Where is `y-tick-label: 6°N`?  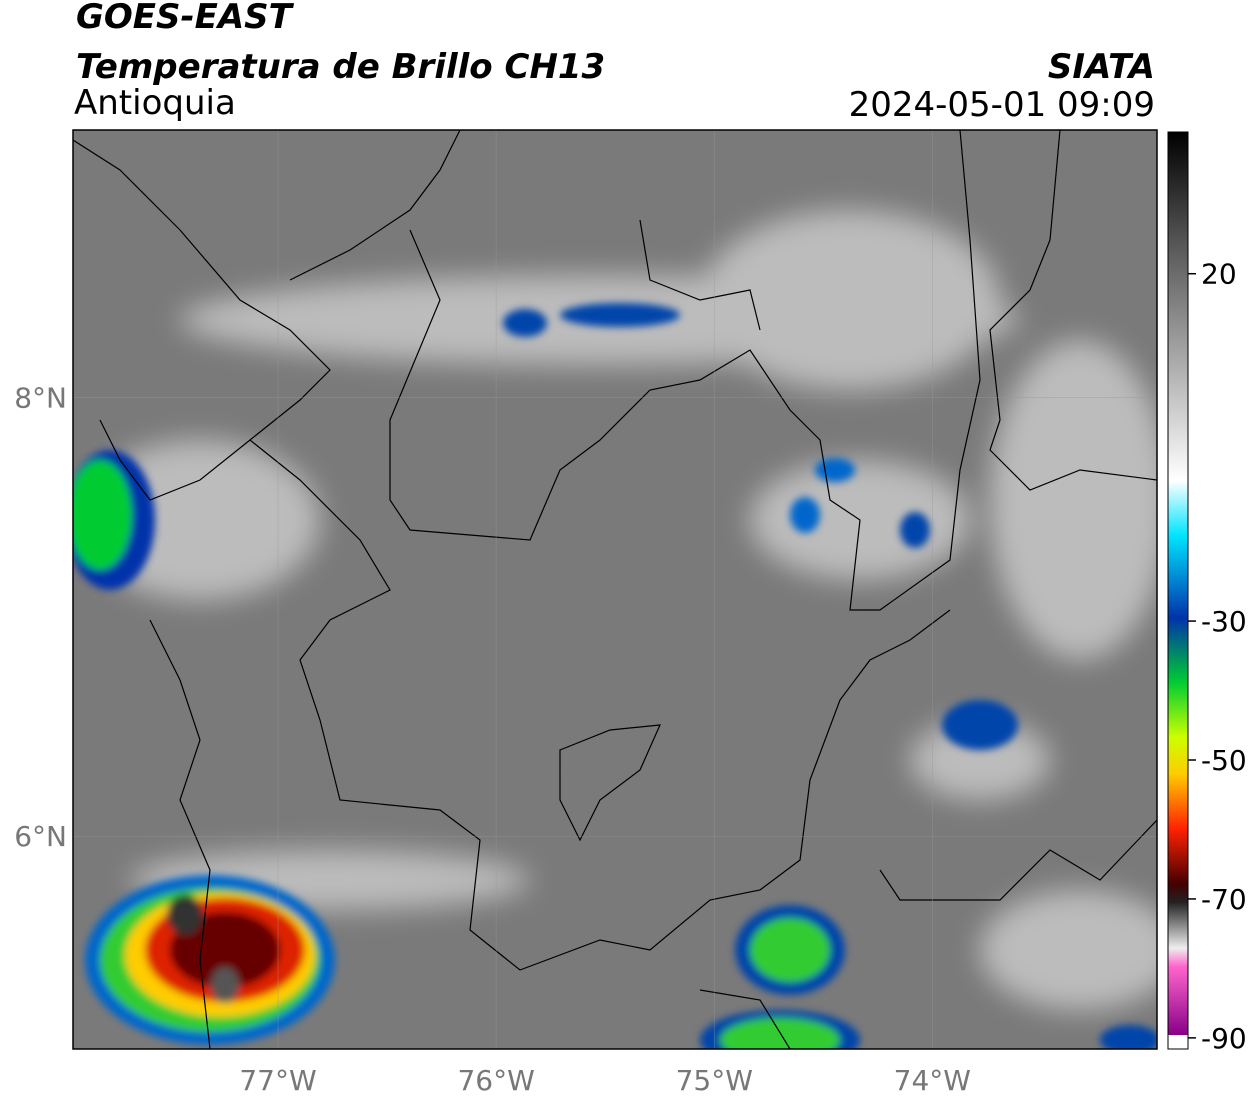
y-tick-label: 6°N is located at coordinates (40, 836).